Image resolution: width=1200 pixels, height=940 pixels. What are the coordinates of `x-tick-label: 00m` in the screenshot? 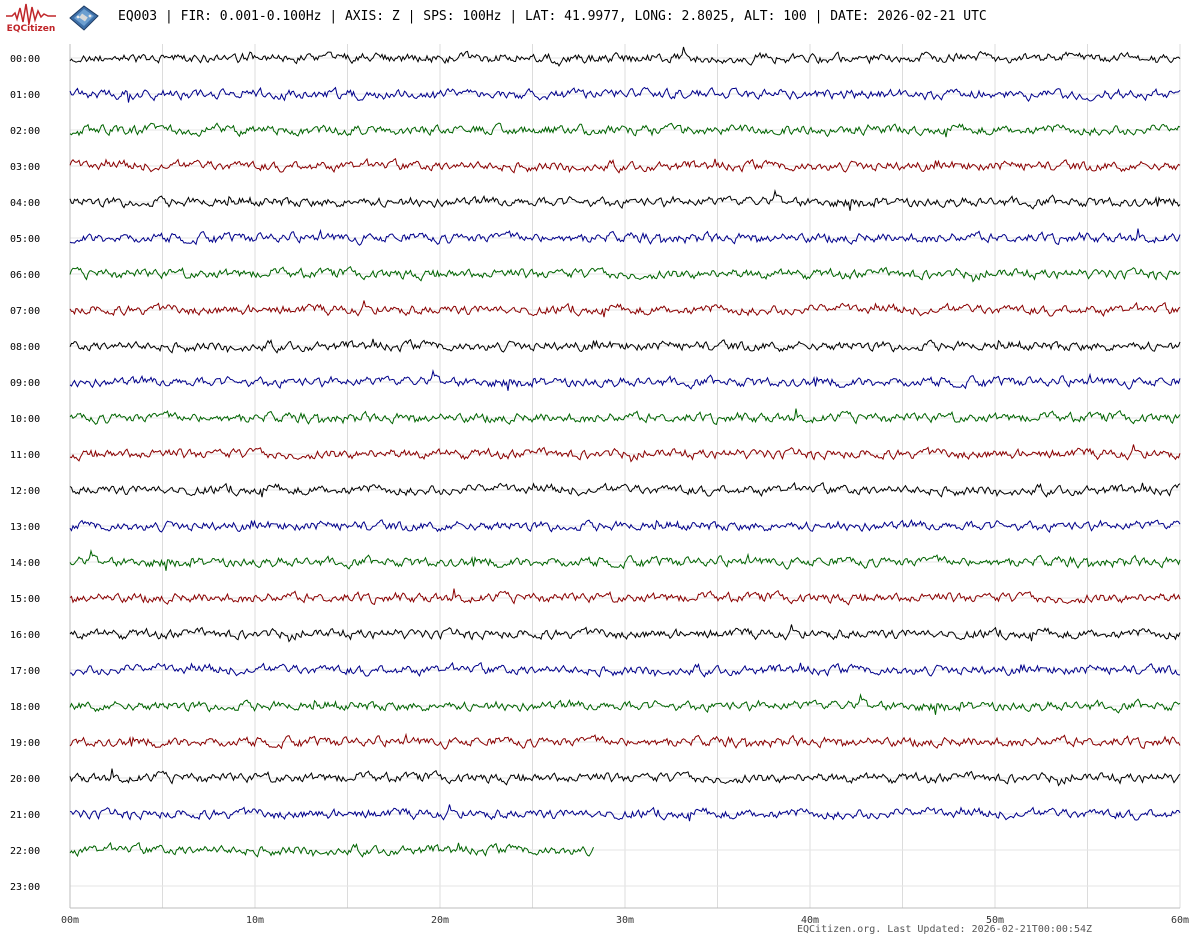 It's located at (70, 920).